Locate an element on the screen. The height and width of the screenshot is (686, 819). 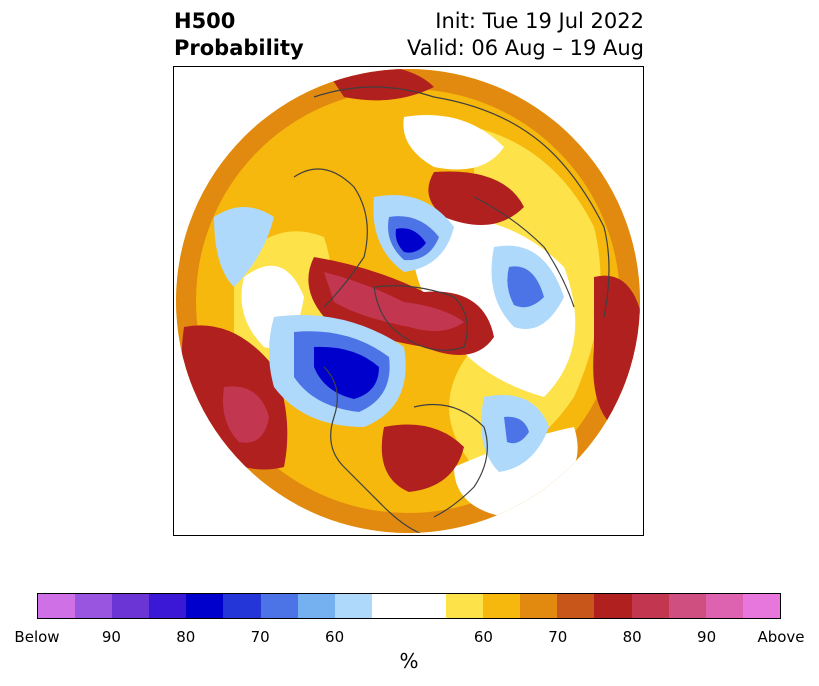
title-type: Probability is located at coordinates (239, 48).